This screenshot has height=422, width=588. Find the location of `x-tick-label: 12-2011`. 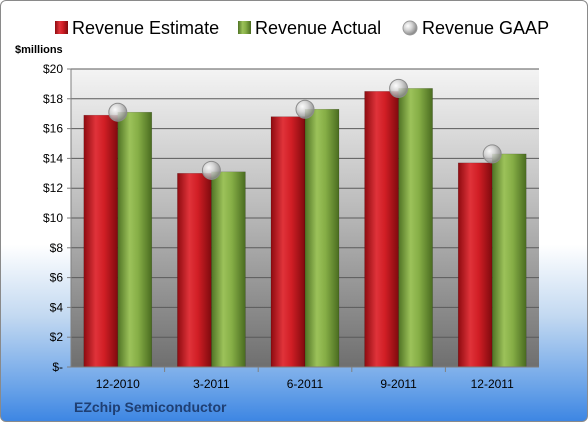

x-tick-label: 12-2011 is located at coordinates (492, 384).